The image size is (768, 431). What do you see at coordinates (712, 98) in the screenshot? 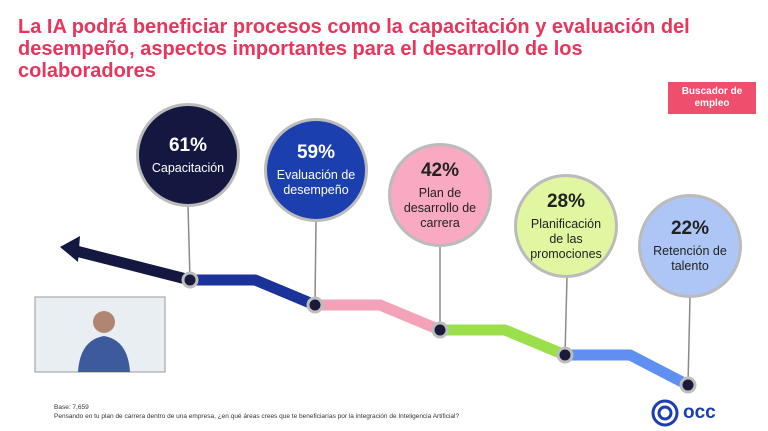
I see `badge: Buscador de empleo` at bounding box center [712, 98].